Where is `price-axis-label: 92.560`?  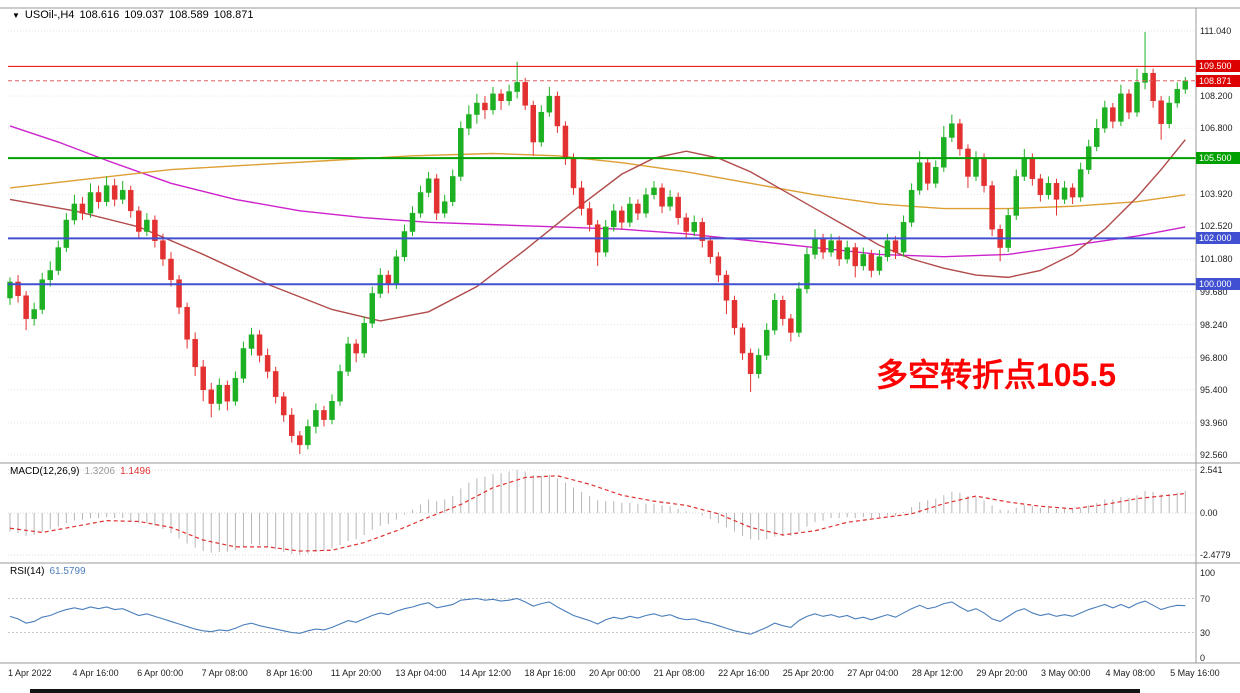
price-axis-label: 92.560 is located at coordinates (1214, 454).